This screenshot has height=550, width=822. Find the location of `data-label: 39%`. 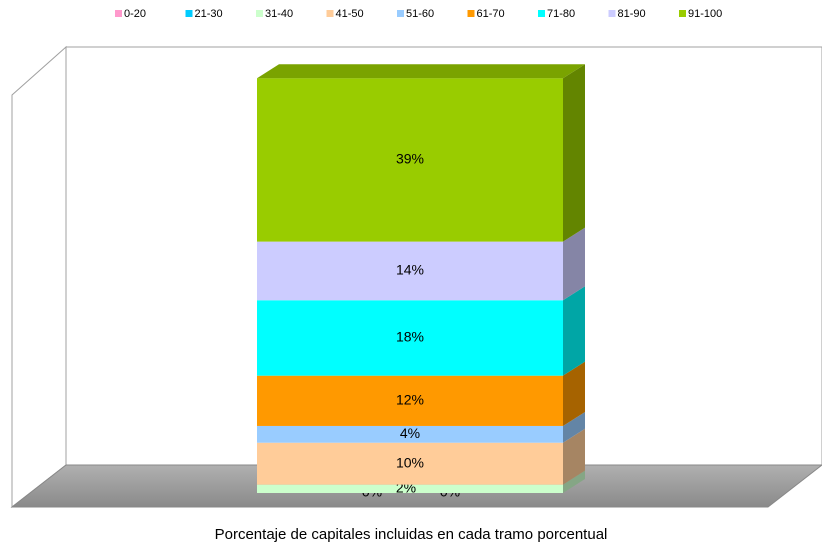

data-label: 39% is located at coordinates (410, 159).